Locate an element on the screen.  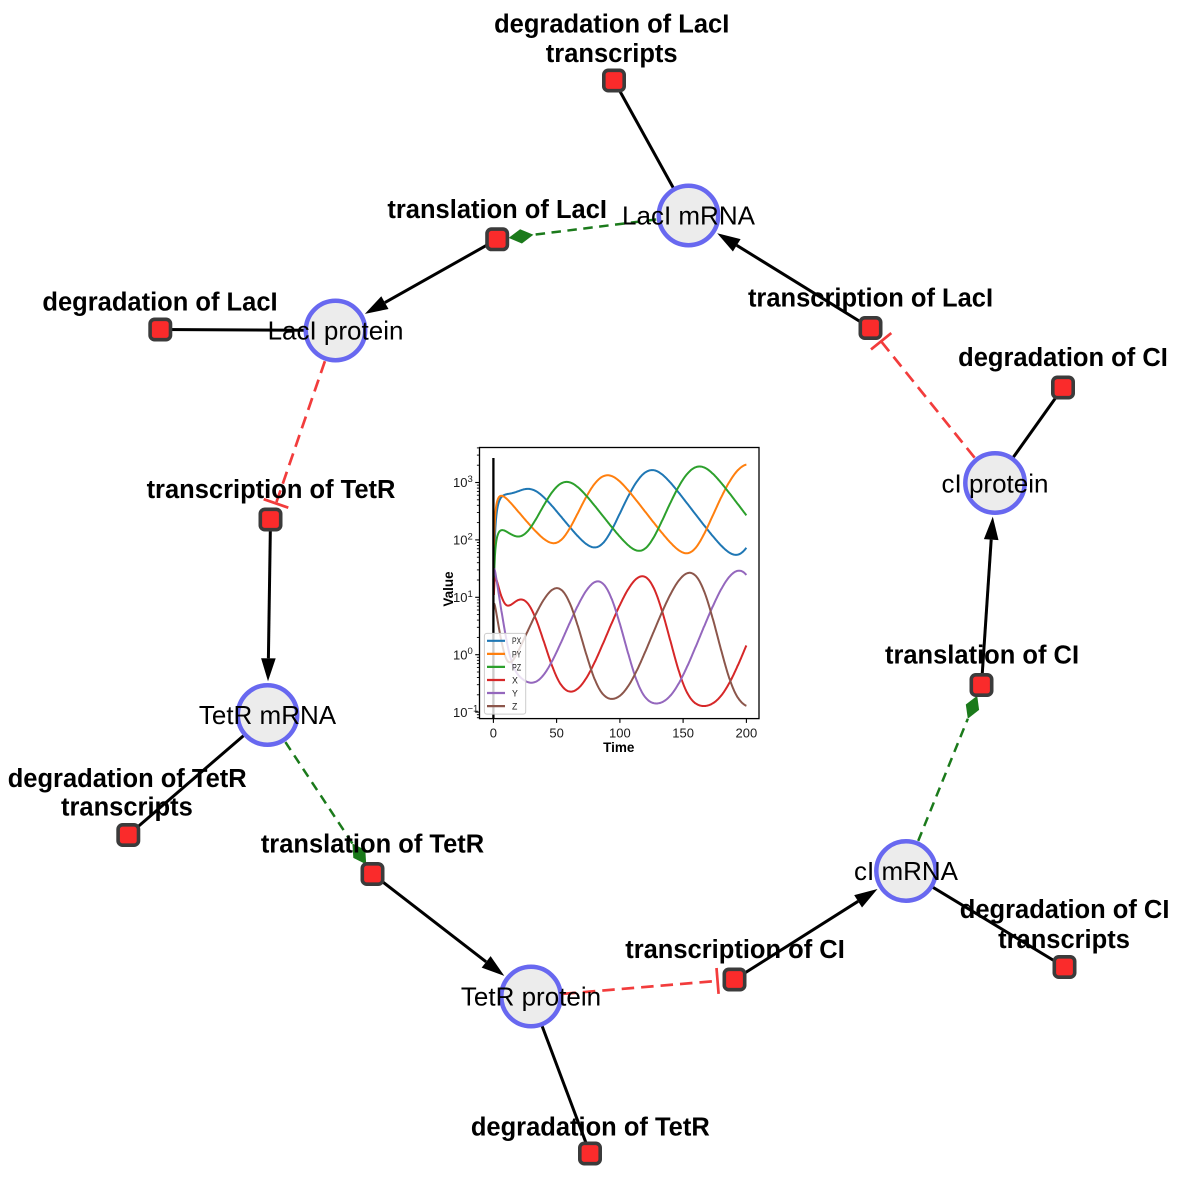
svg-text: Value is located at coordinates (448, 589).